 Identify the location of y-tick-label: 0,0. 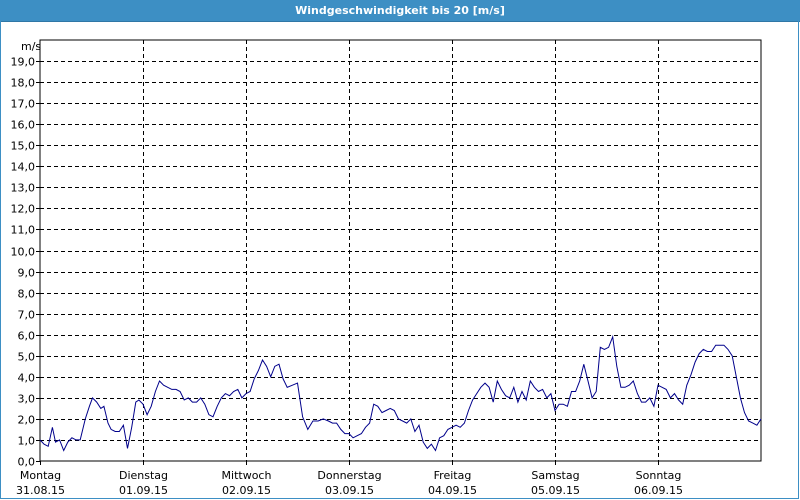
(27, 462).